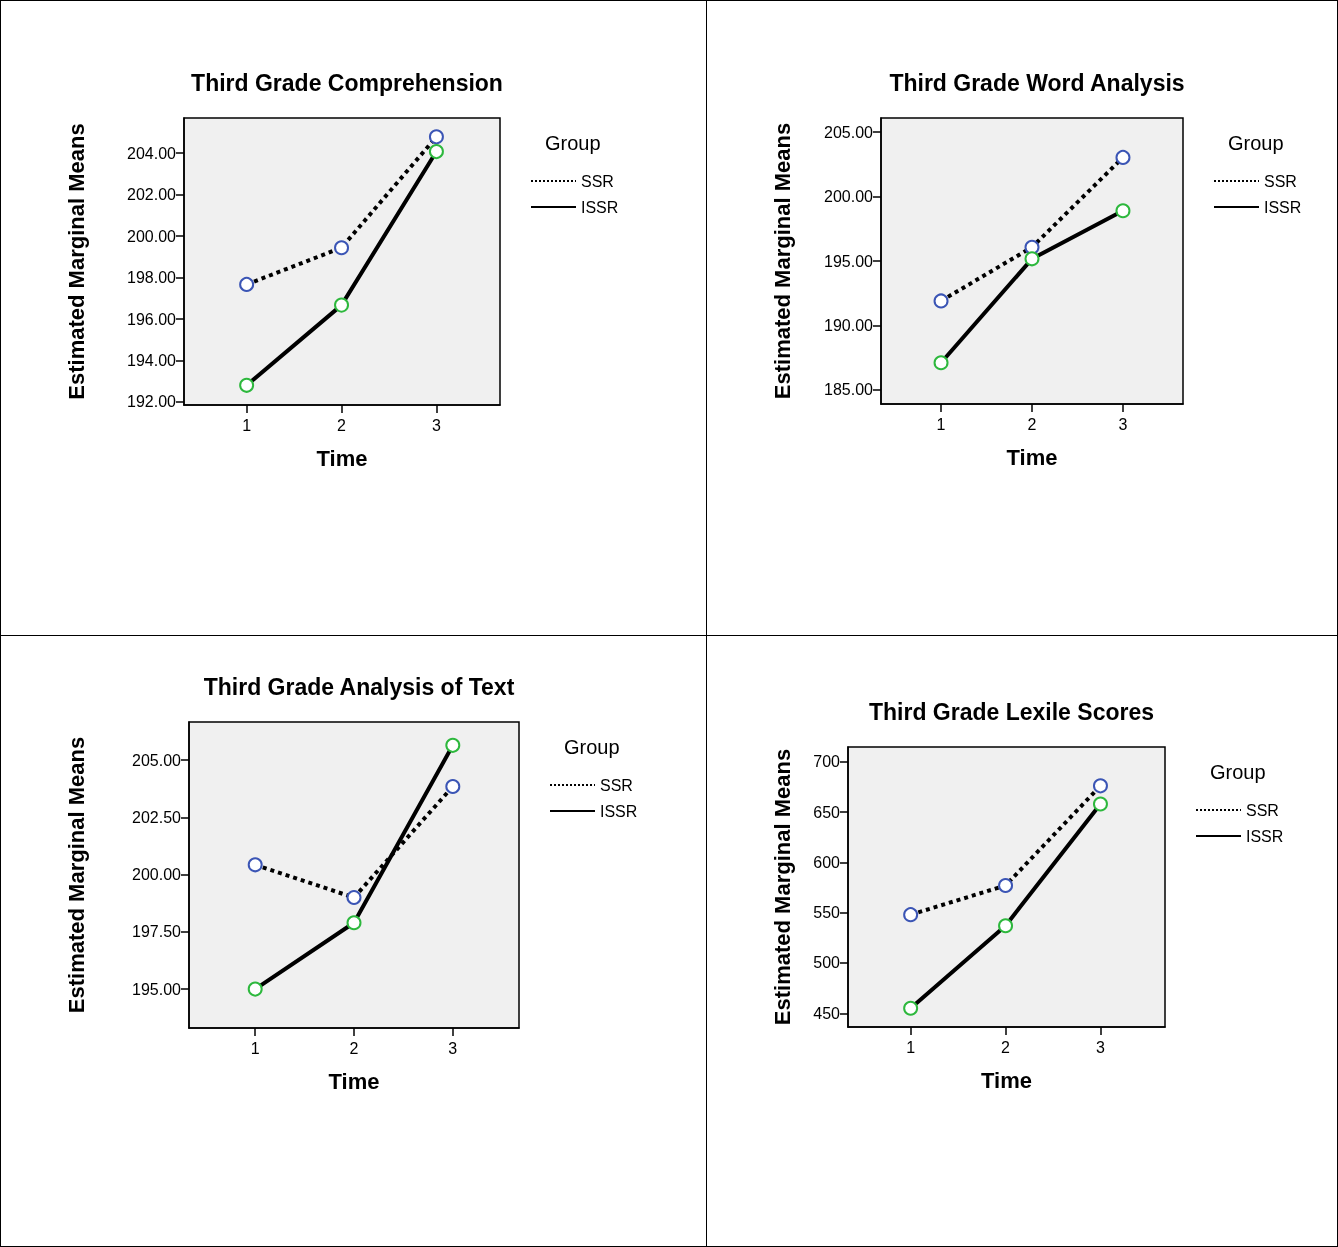 Image resolution: width=1338 pixels, height=1247 pixels. I want to click on y-tick-label: 500, so click(827, 963).